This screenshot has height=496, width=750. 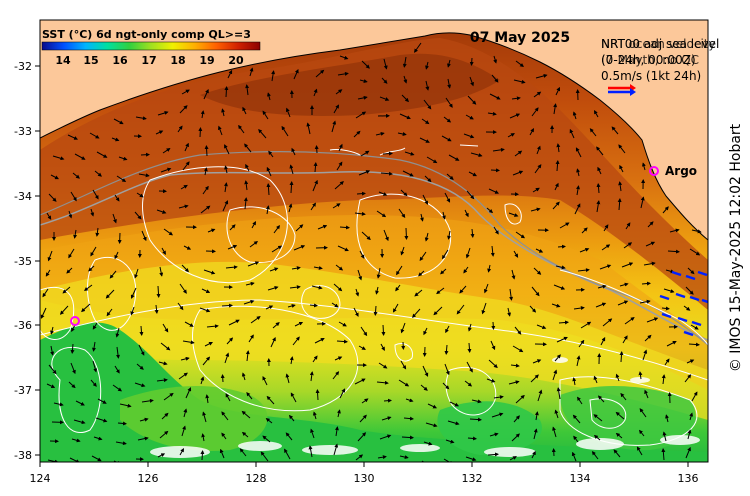 What do you see at coordinates (683, 303) in the screenshot?
I see `shelf-arrows` at bounding box center [683, 303].